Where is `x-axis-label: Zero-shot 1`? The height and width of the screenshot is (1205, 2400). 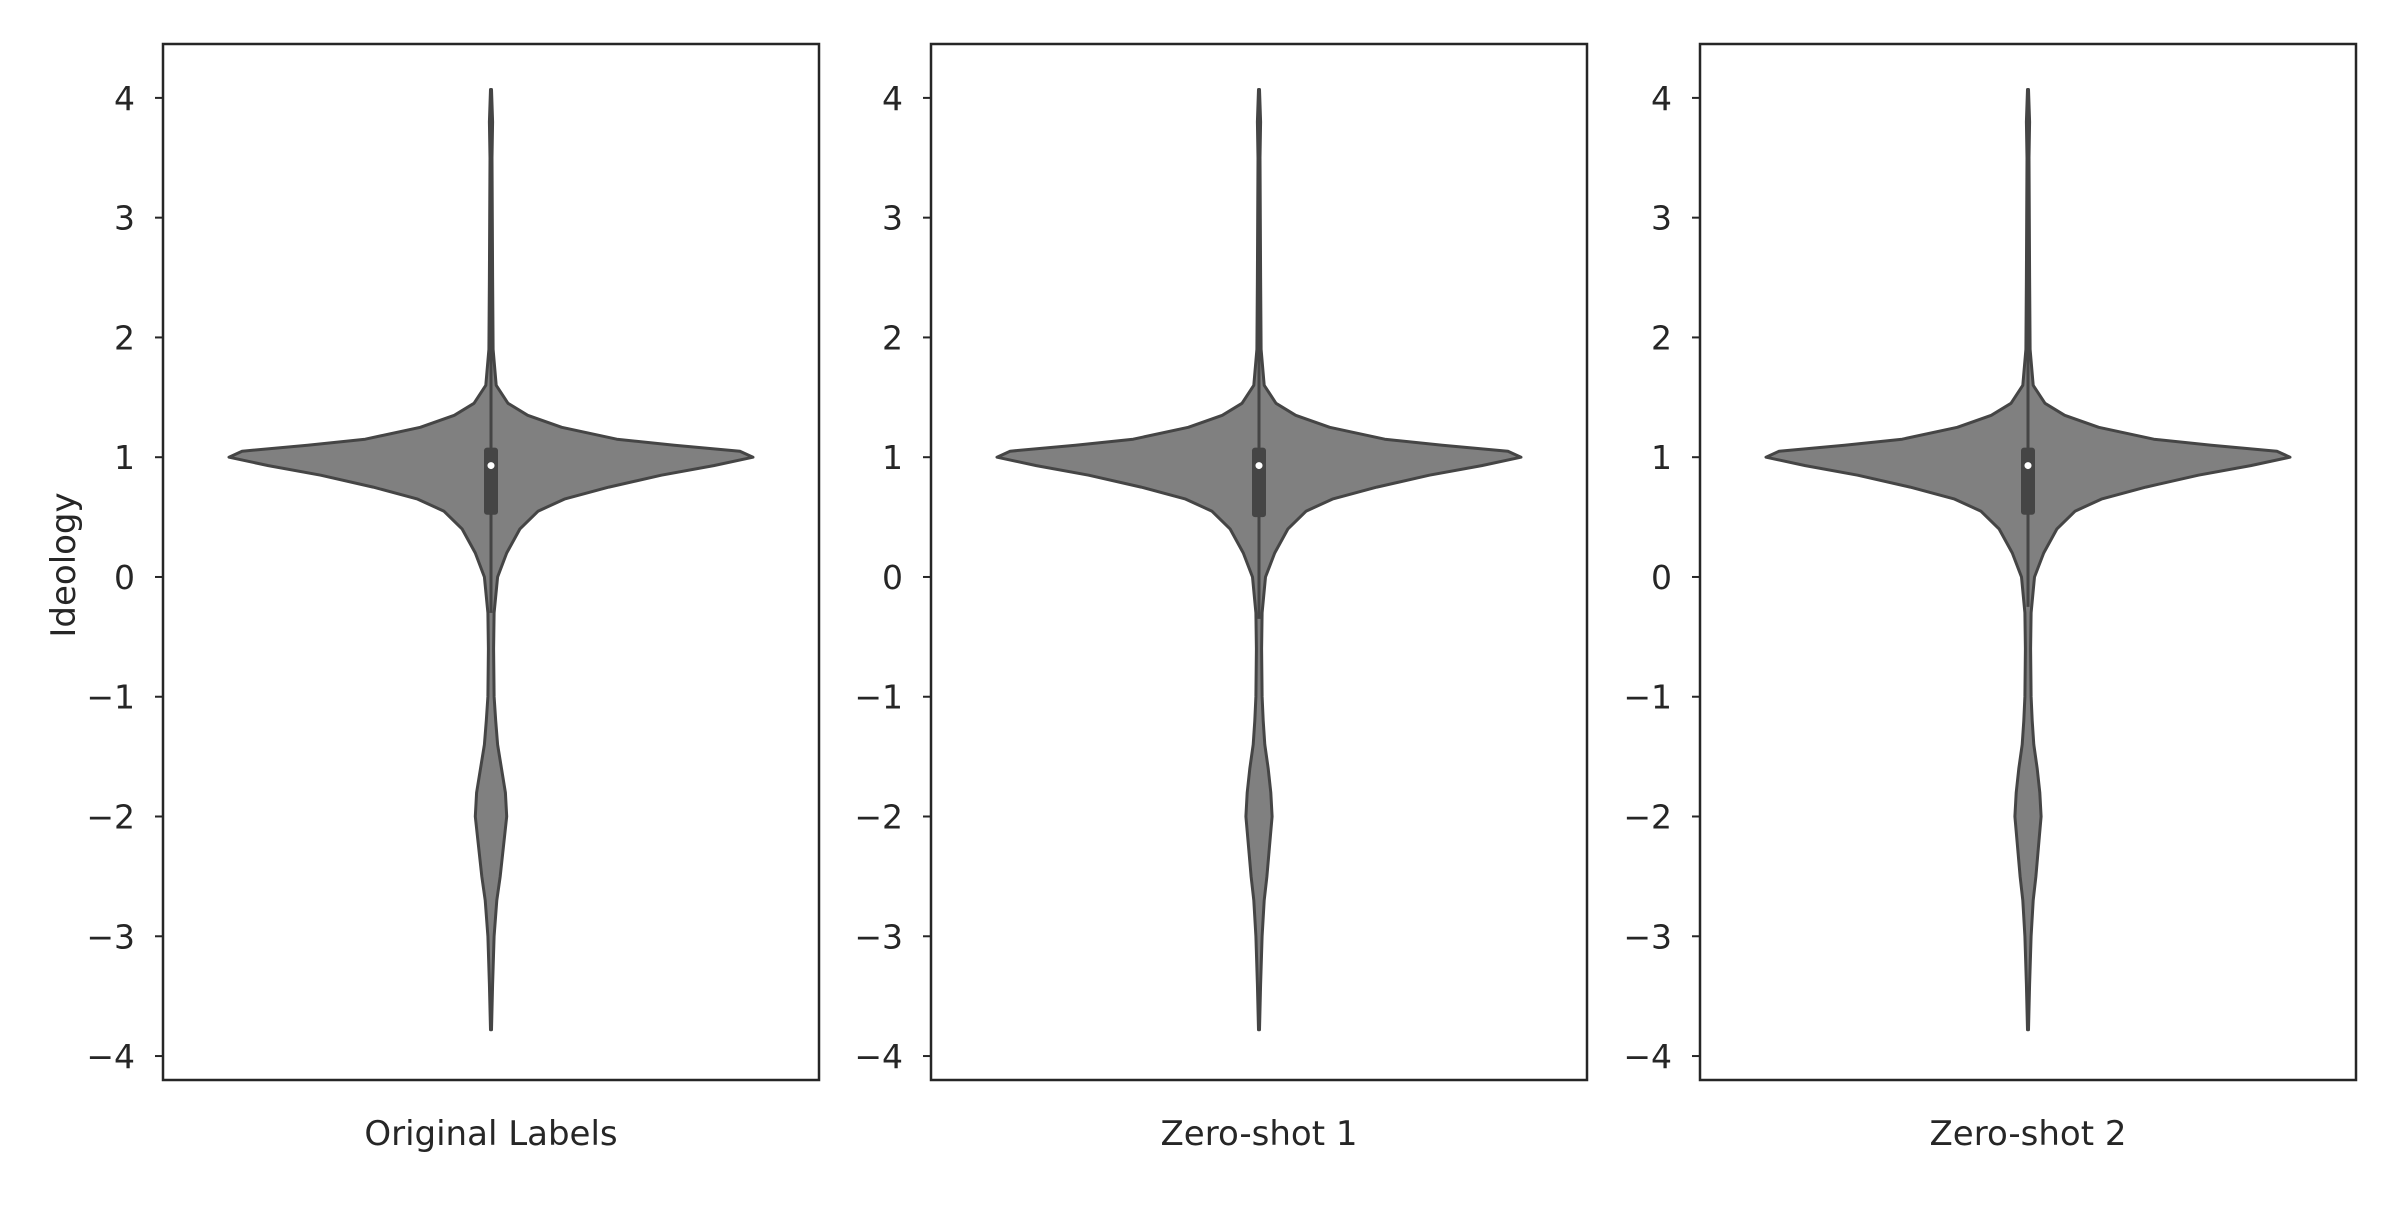
x-axis-label: Zero-shot 1 is located at coordinates (1259, 1134).